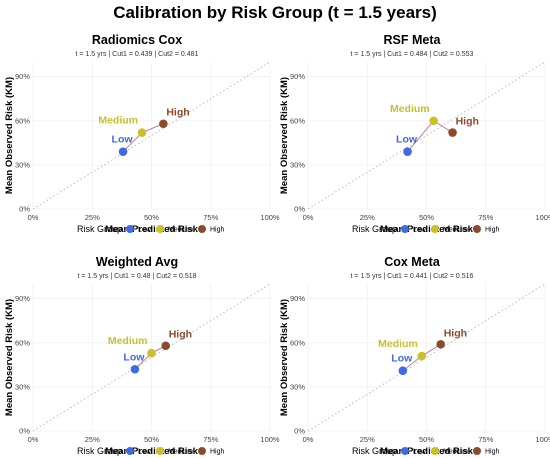  What do you see at coordinates (413, 40) in the screenshot?
I see `panel-title: RSF Meta` at bounding box center [413, 40].